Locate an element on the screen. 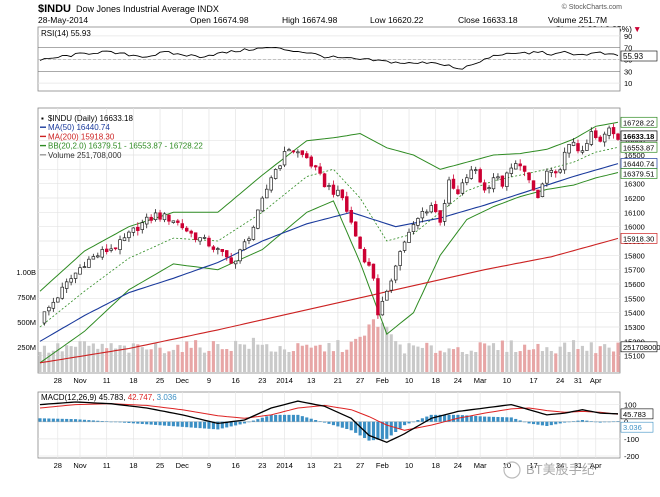 The width and height of the screenshot is (660, 497). price-x-tick: 11 is located at coordinates (107, 380).